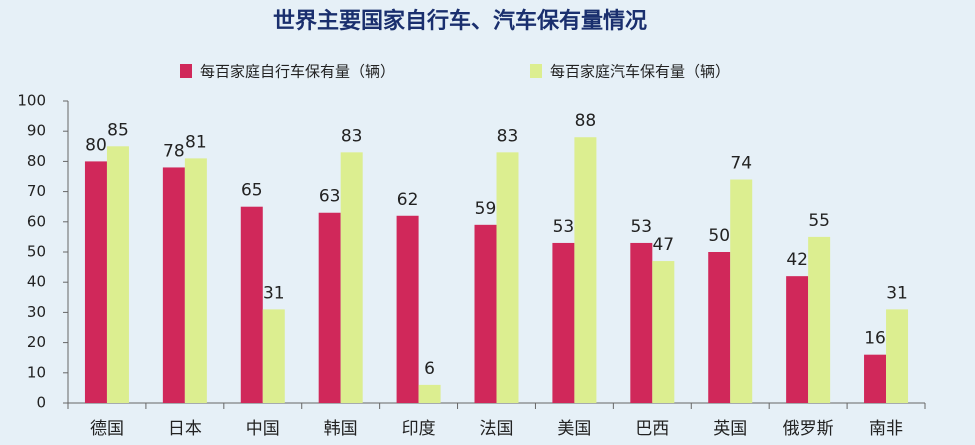 Image resolution: width=975 pixels, height=445 pixels. What do you see at coordinates (341, 429) in the screenshot?
I see `x-tick-label: 韩国` at bounding box center [341, 429].